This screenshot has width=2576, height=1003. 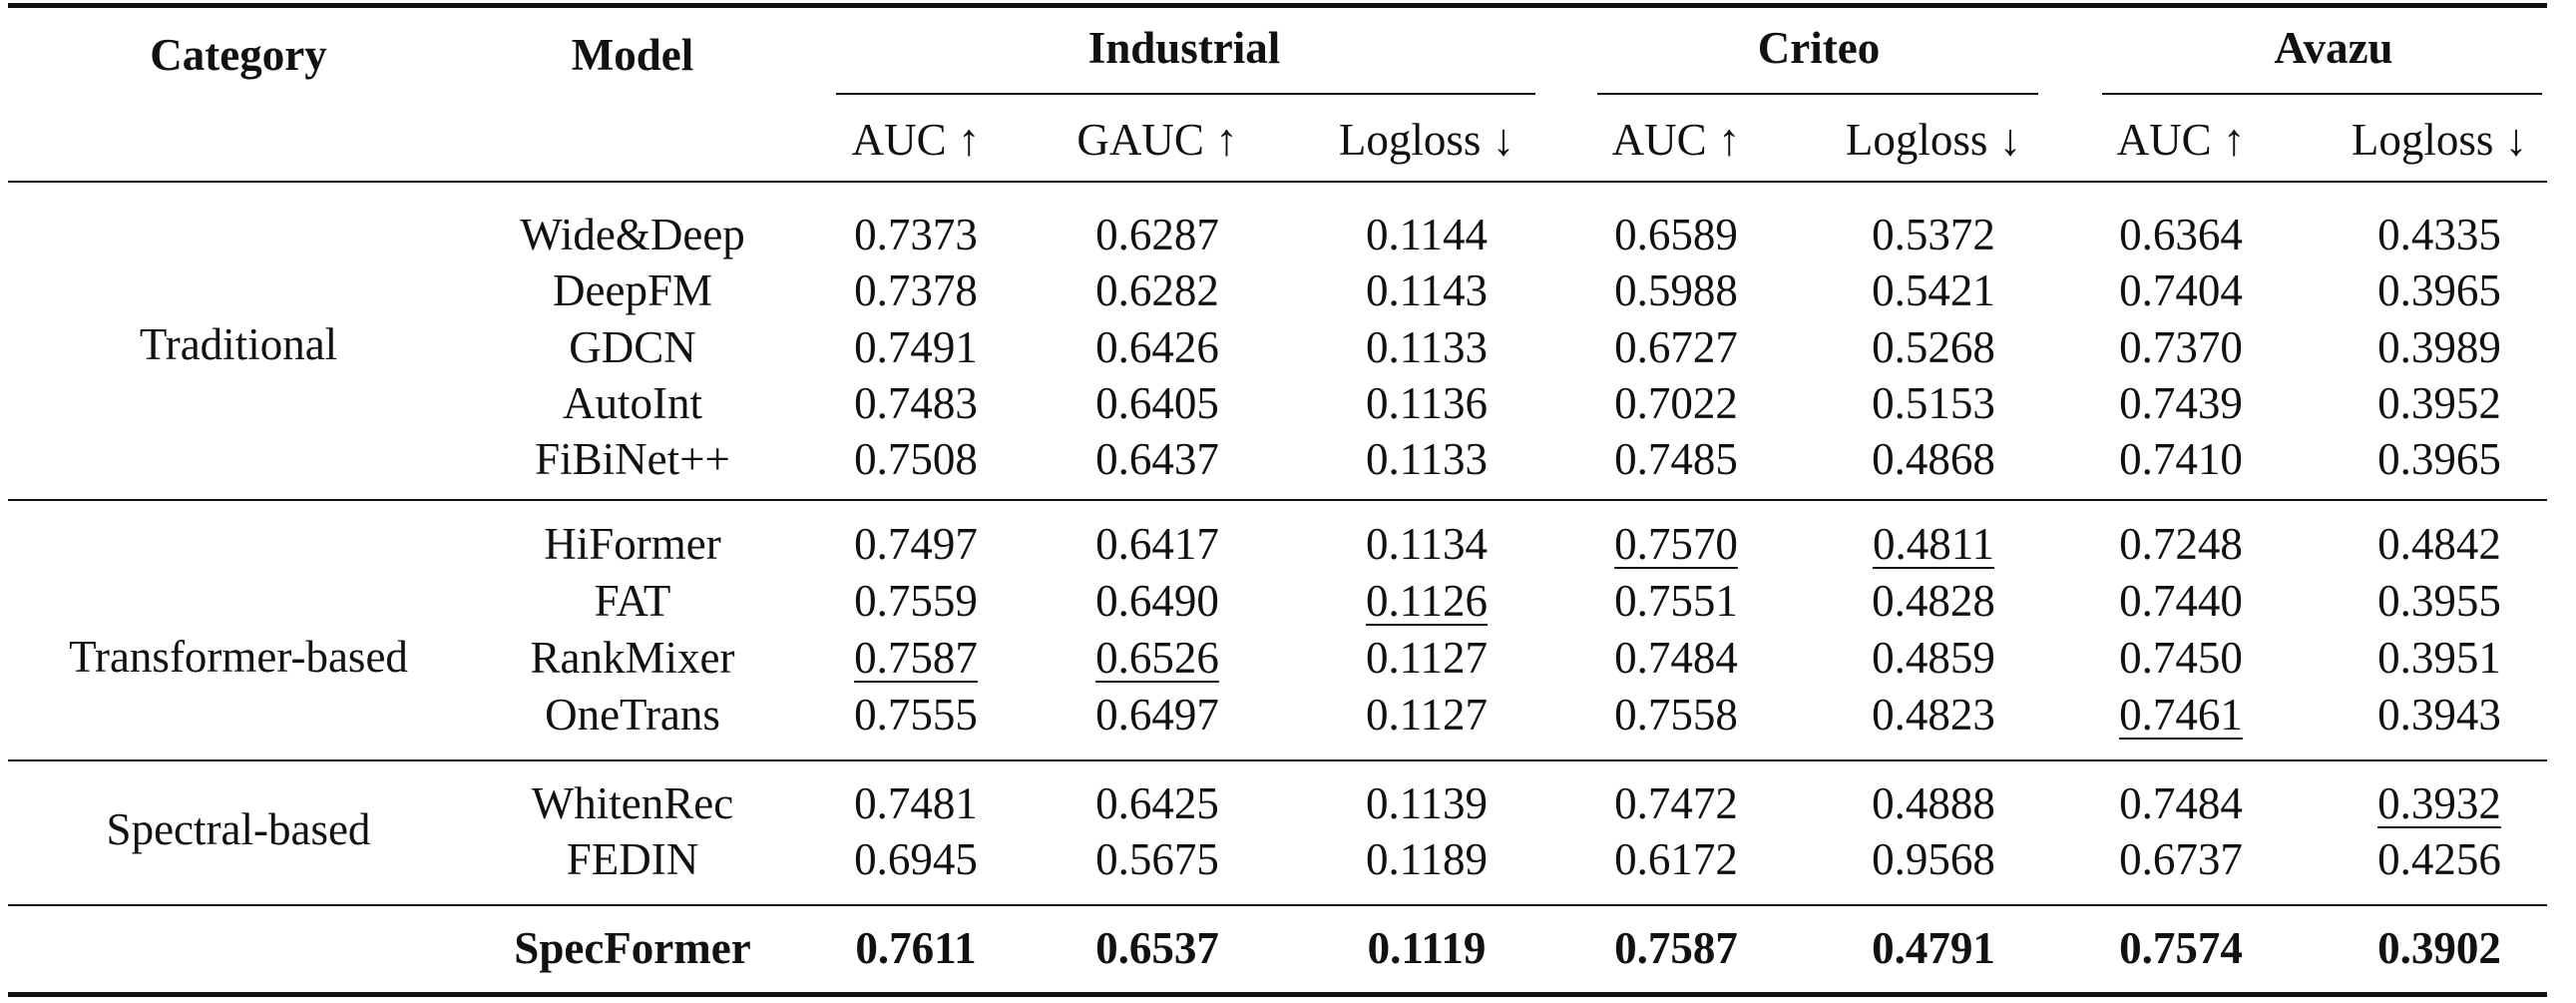 What do you see at coordinates (2439, 601) in the screenshot?
I see `table-cell: 0.3955` at bounding box center [2439, 601].